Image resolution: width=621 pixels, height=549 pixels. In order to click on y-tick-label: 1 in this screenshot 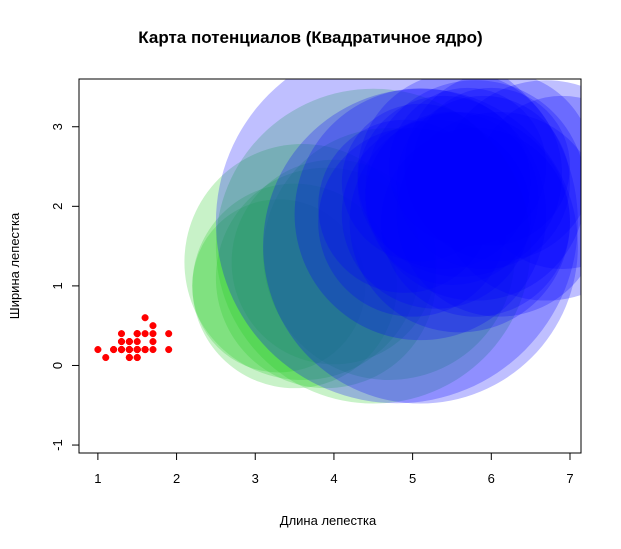, I will do `click(57, 285)`.